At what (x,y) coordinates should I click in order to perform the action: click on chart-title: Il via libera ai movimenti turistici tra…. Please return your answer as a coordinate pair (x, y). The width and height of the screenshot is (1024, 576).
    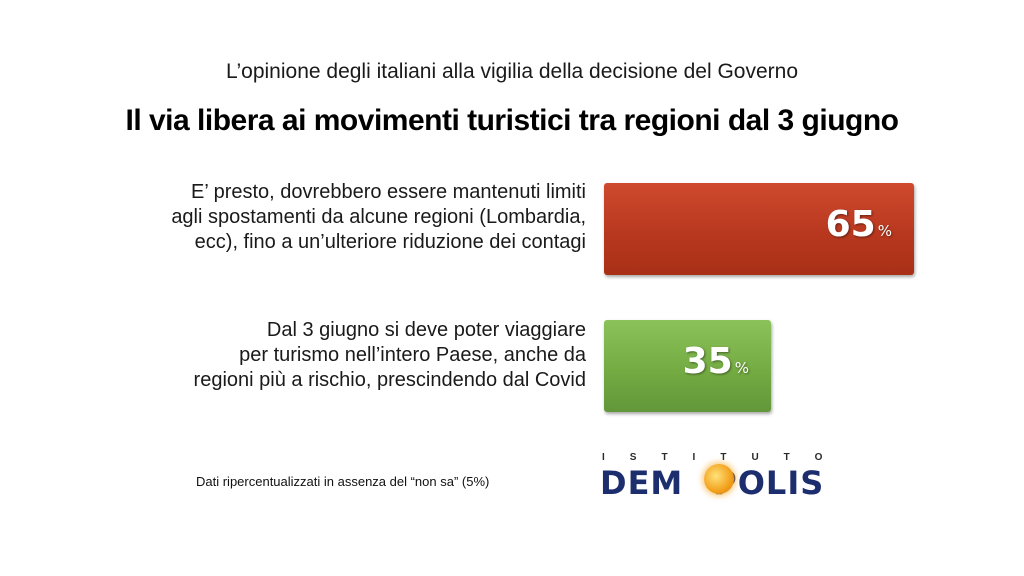
    Looking at the image, I should click on (512, 120).